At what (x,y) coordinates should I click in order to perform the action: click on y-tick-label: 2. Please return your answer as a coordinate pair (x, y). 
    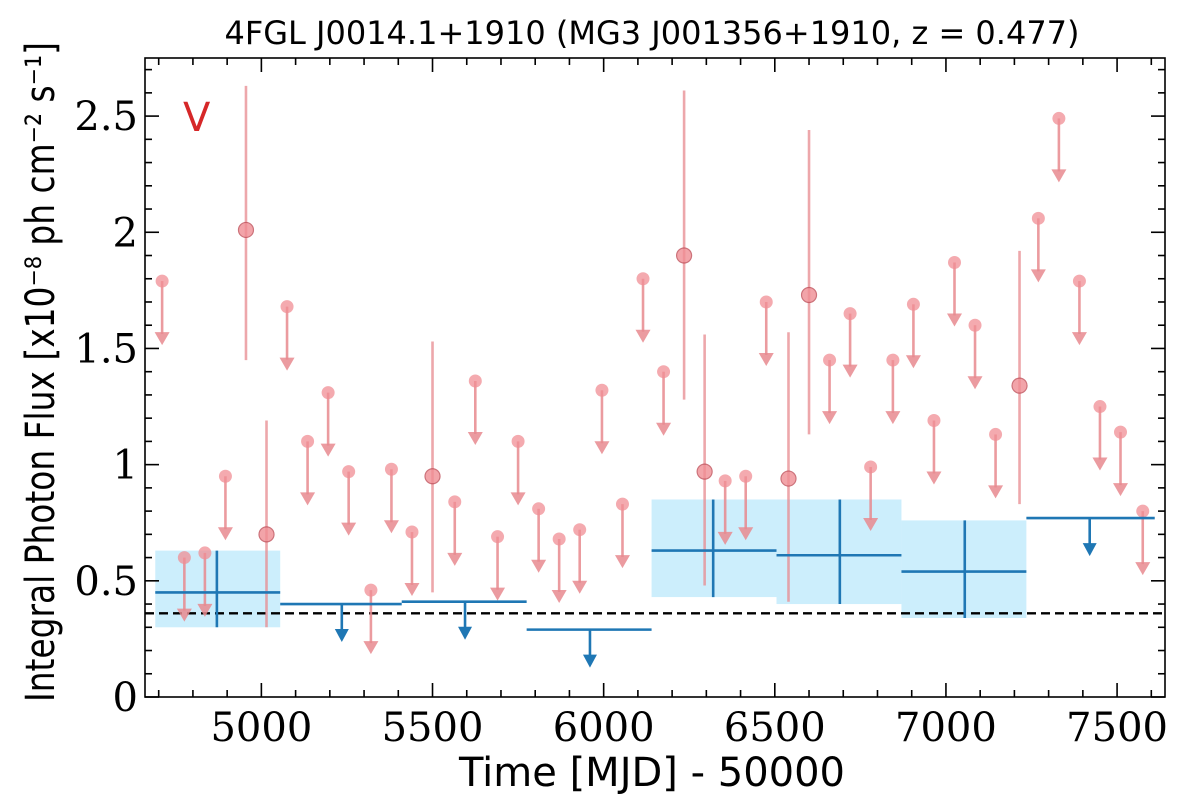
    Looking at the image, I should click on (125, 233).